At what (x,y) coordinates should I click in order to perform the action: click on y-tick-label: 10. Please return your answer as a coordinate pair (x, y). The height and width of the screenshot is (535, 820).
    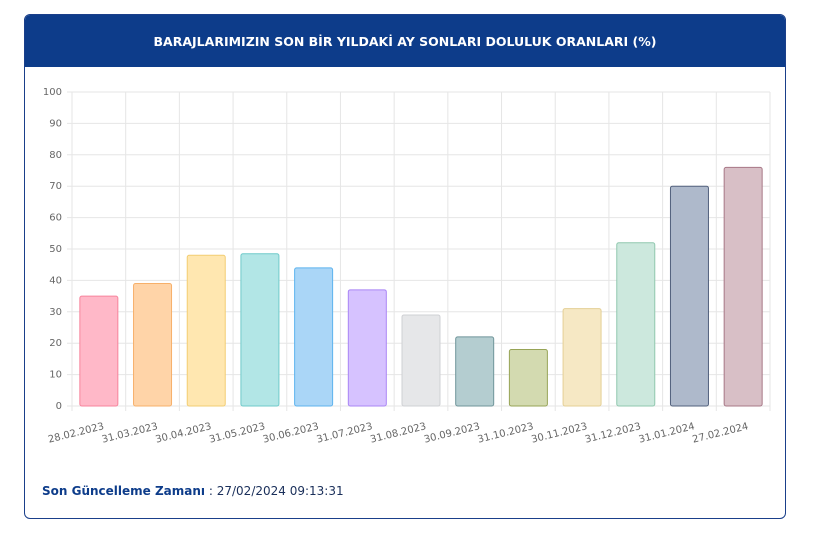
    Looking at the image, I should click on (55, 375).